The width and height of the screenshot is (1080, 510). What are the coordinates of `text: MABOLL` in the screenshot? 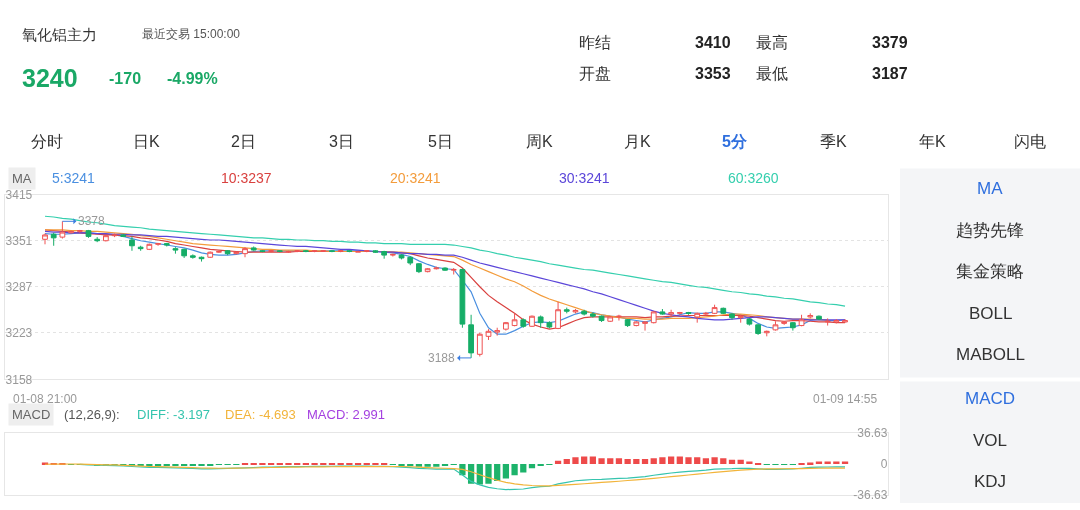 It's located at (990, 354).